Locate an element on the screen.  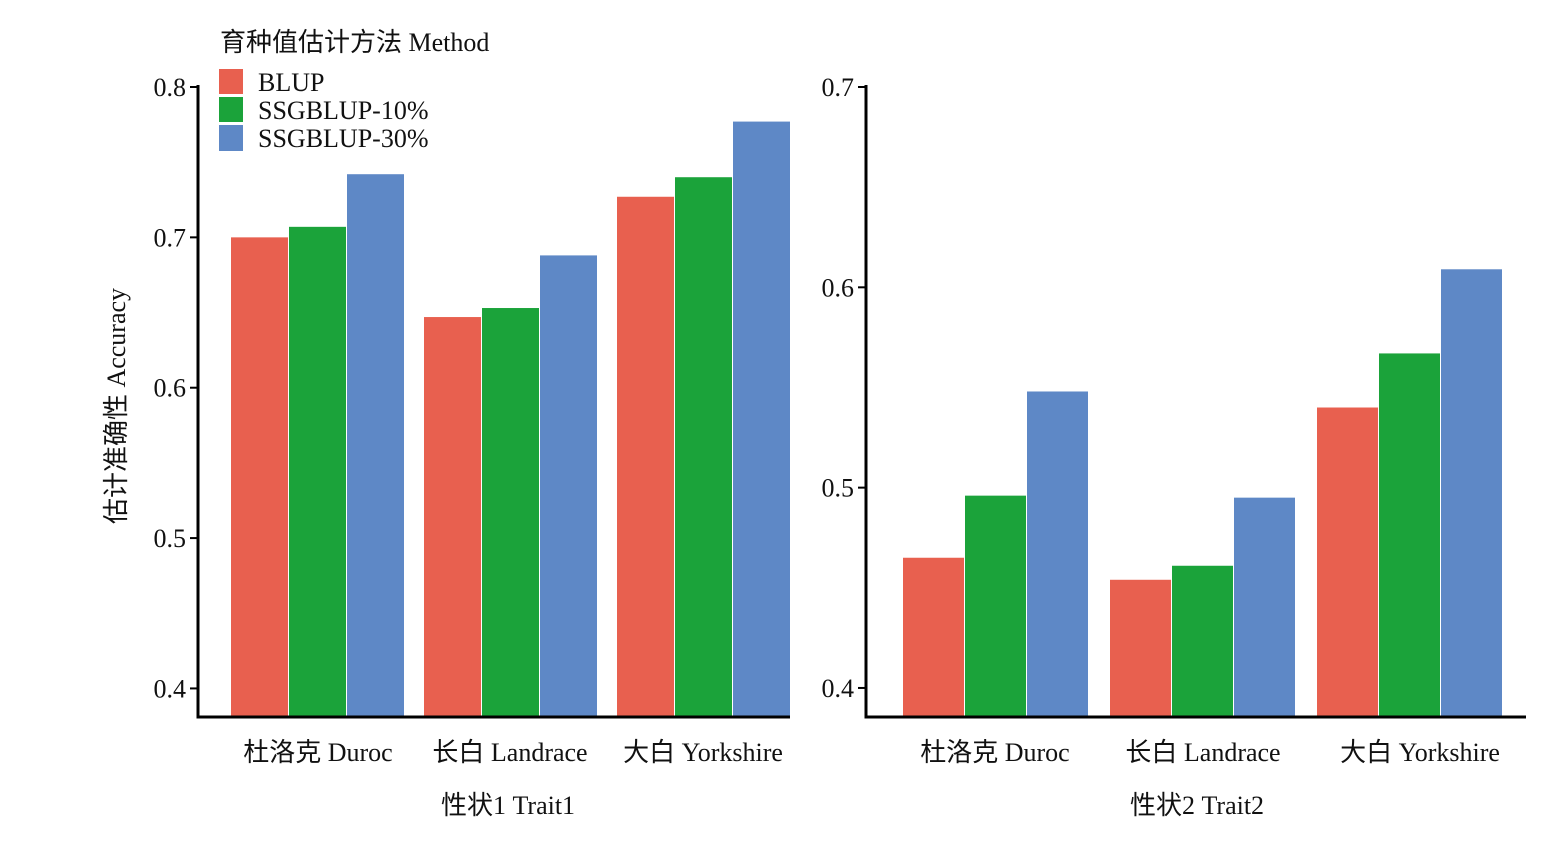
x-category-label-duroc-trait2: 杜洛克 Duroc is located at coordinates (994, 752).